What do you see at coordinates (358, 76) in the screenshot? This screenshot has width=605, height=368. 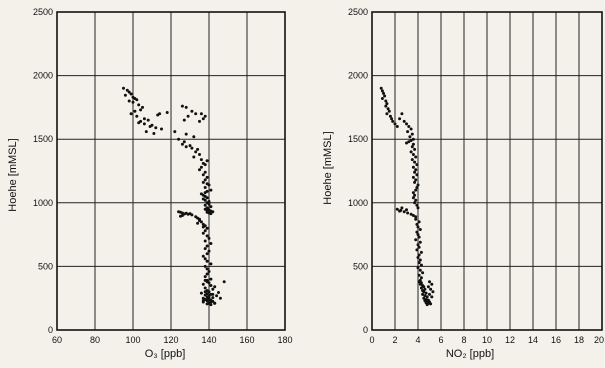 I see `right-chart-y-tick-label: 2000` at bounding box center [358, 76].